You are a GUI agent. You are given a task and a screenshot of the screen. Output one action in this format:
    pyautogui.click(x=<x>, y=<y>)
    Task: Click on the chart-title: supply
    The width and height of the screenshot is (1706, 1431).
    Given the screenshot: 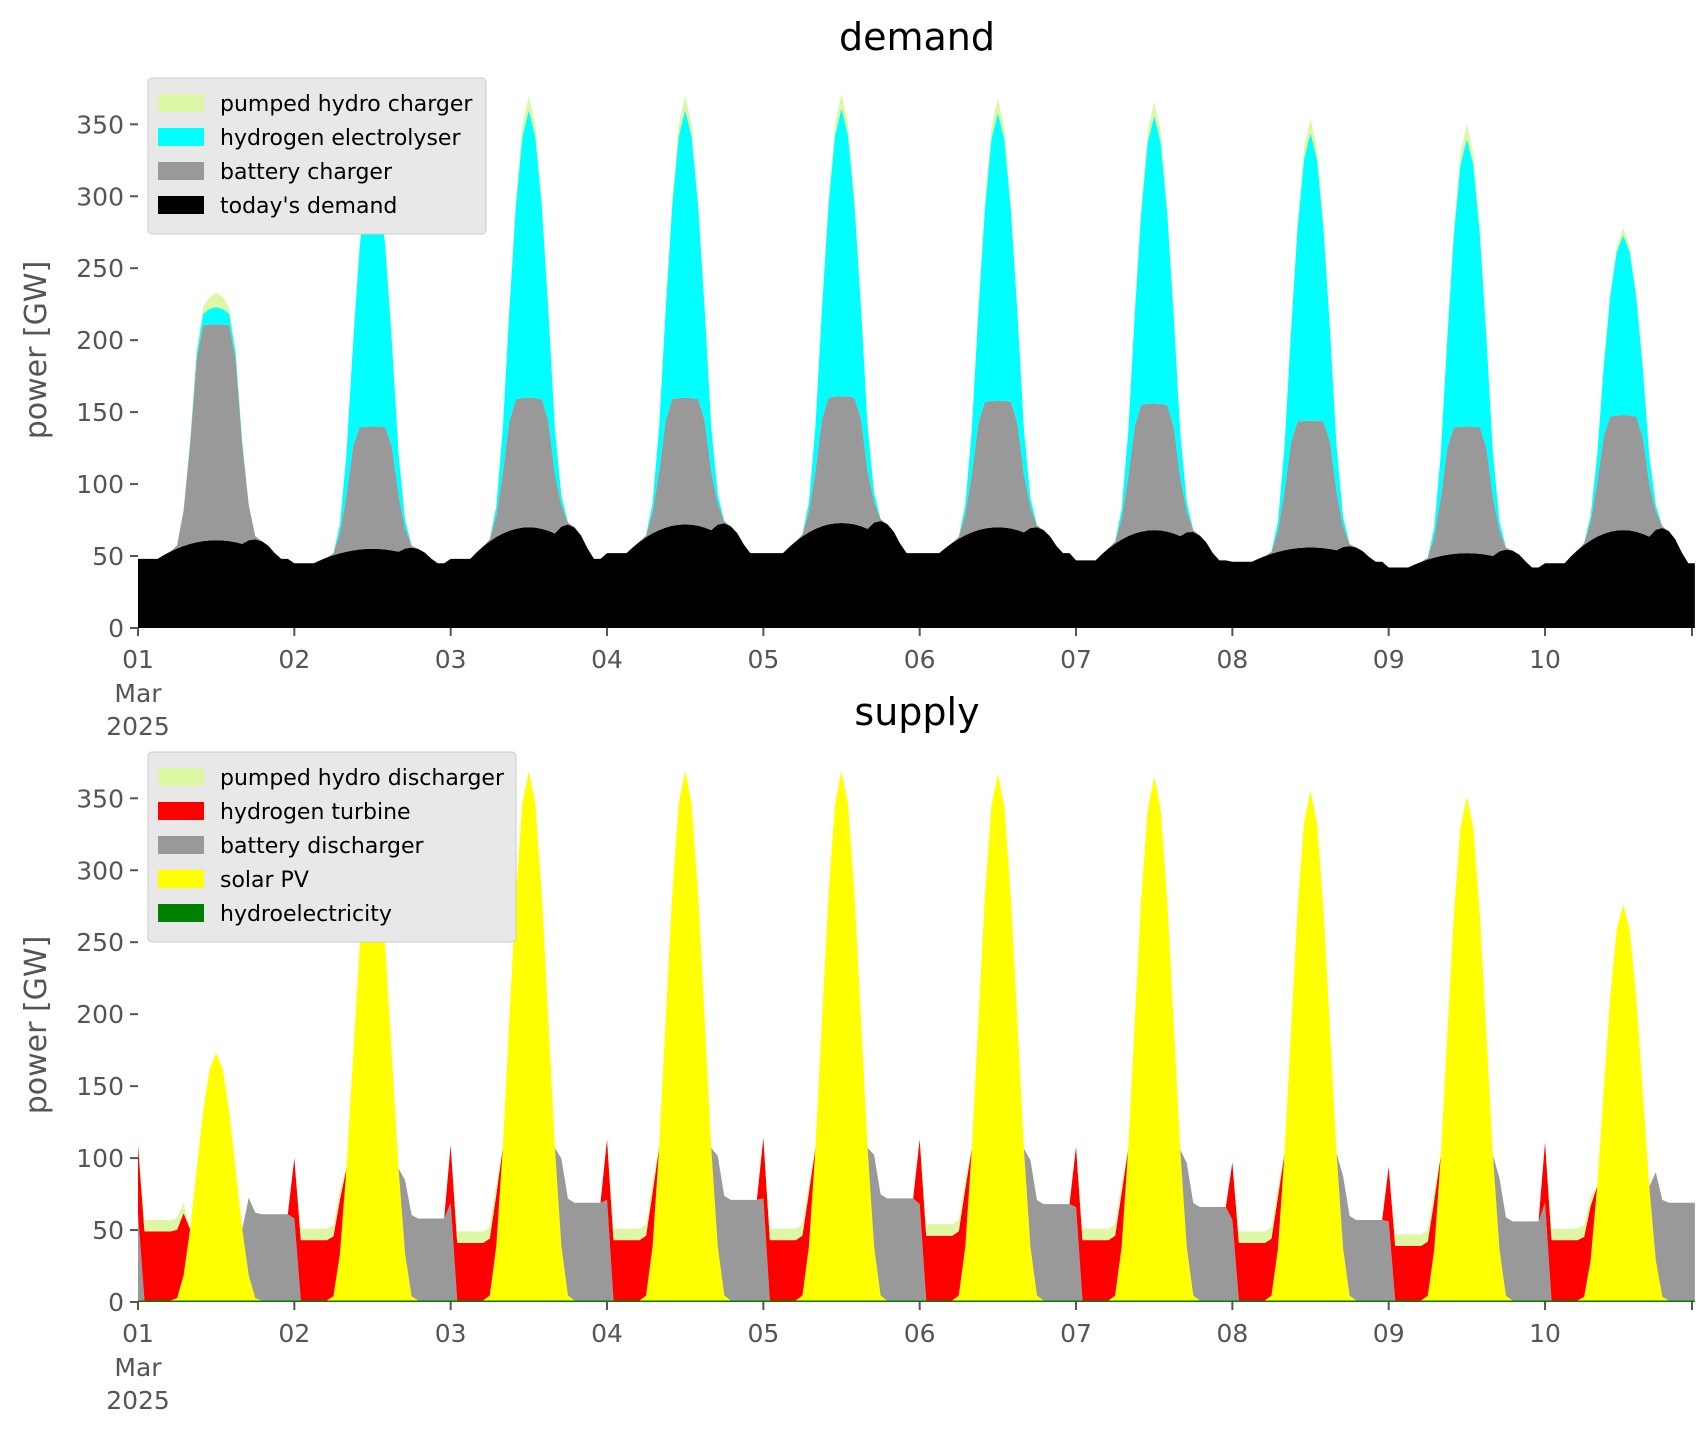 What is the action you would take?
    pyautogui.click(x=916, y=712)
    